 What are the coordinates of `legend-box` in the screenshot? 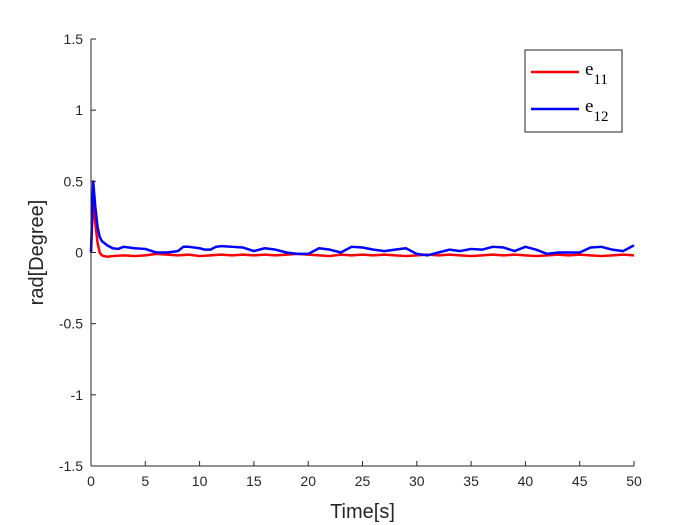 It's located at (573, 91).